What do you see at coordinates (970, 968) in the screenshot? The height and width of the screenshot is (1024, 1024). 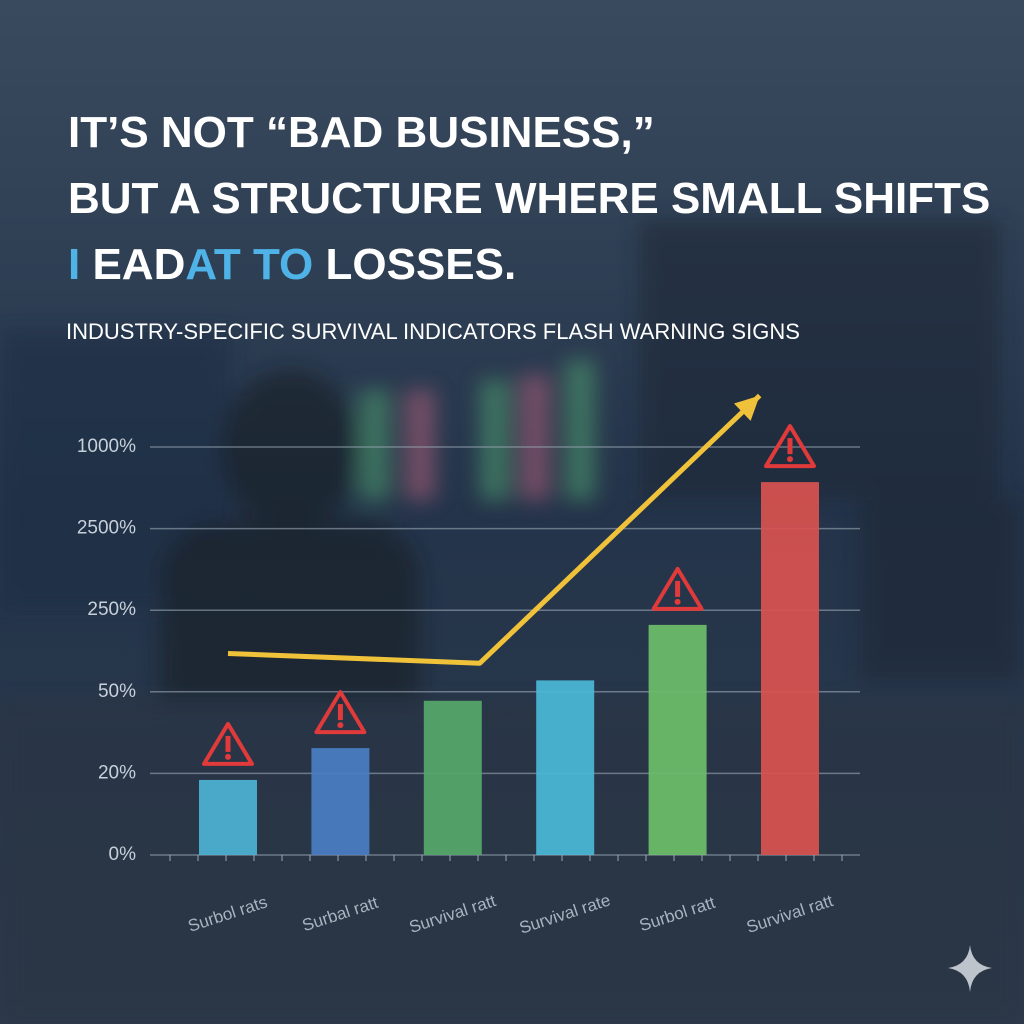 I see `sparkle-icon` at bounding box center [970, 968].